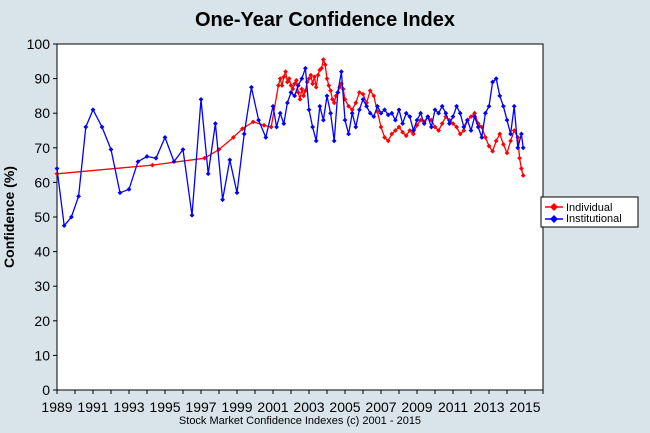  I want to click on y-tick-label: 0, so click(46, 390).